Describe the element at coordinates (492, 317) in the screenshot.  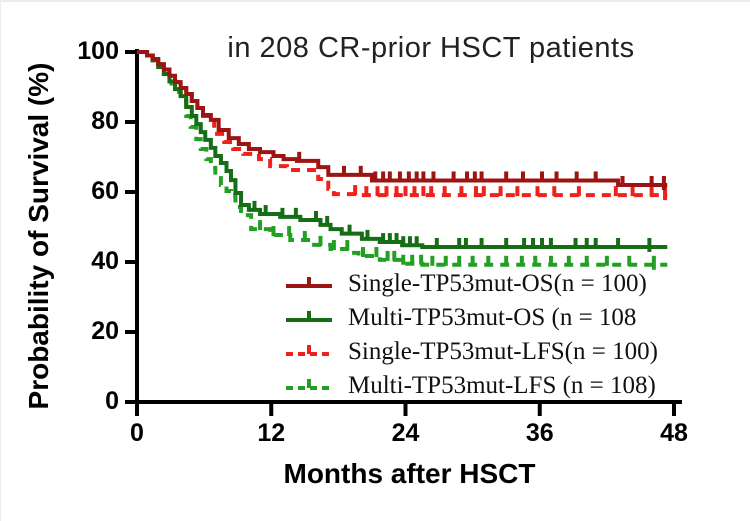
I see `legend-label: Multi-TP53mut-OS (n = 108` at that location.